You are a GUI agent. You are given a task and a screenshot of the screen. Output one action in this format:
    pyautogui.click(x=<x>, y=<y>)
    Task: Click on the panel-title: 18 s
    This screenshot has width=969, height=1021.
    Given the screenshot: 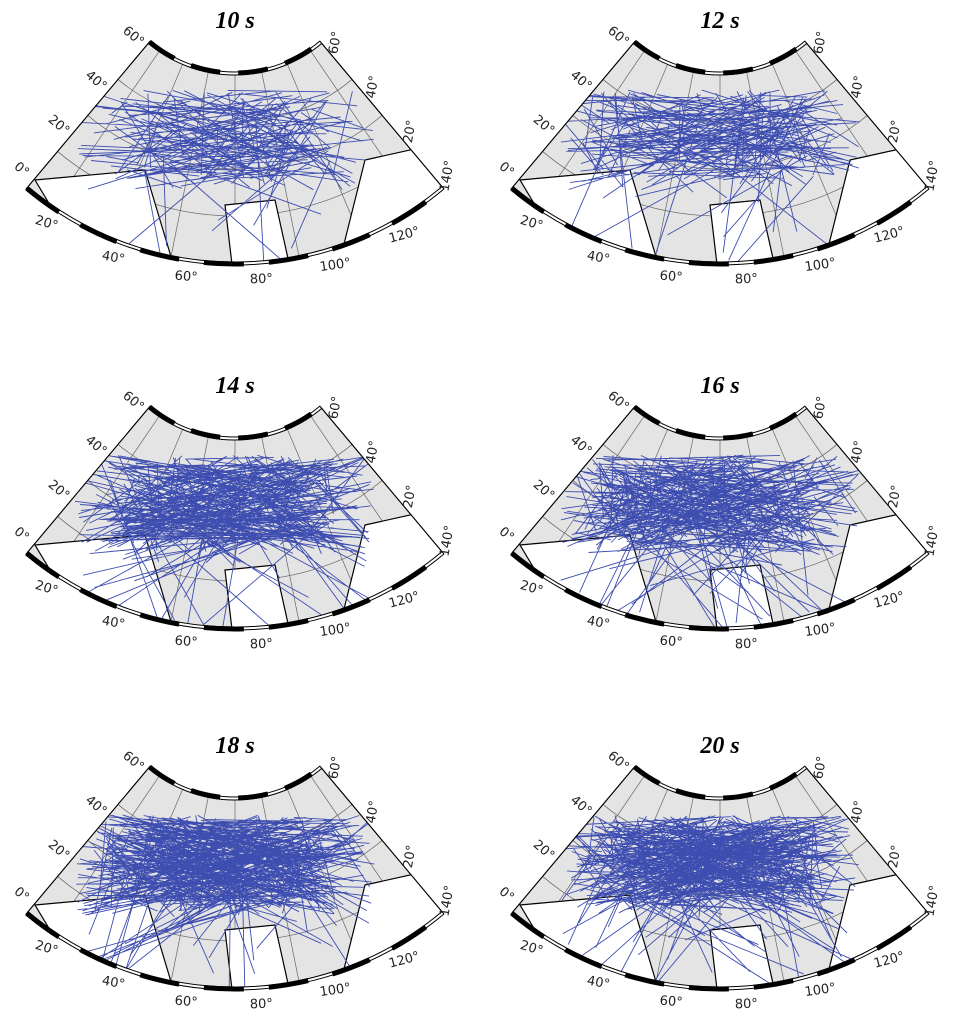 What is the action you would take?
    pyautogui.click(x=234, y=746)
    